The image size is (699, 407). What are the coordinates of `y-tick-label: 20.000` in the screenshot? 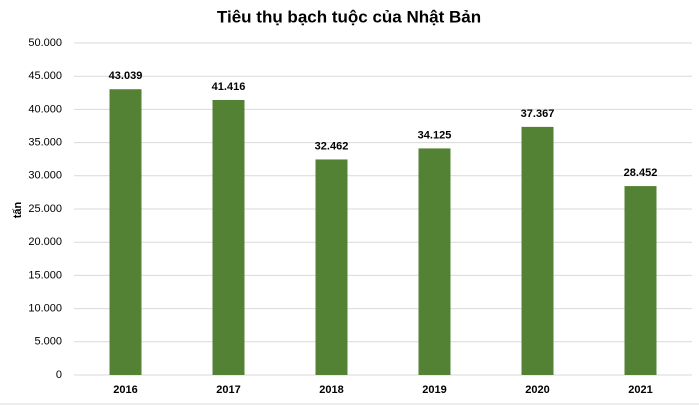 It's located at (45, 242).